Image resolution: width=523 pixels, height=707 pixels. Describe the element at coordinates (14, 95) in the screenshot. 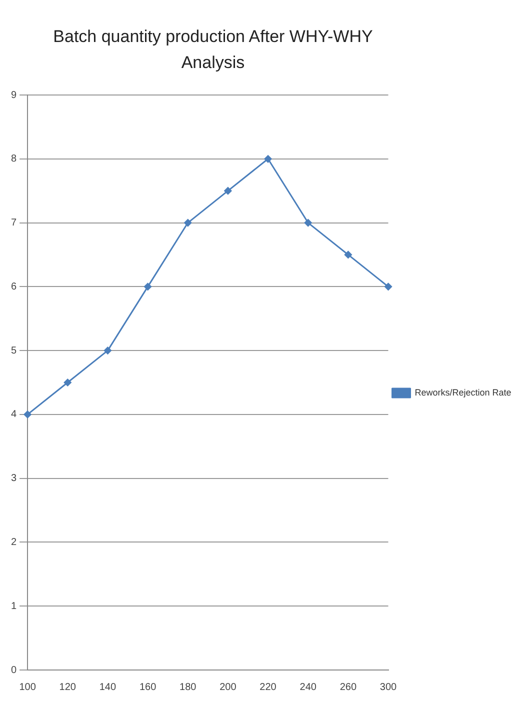

I see `y-tick-label: 9` at that location.